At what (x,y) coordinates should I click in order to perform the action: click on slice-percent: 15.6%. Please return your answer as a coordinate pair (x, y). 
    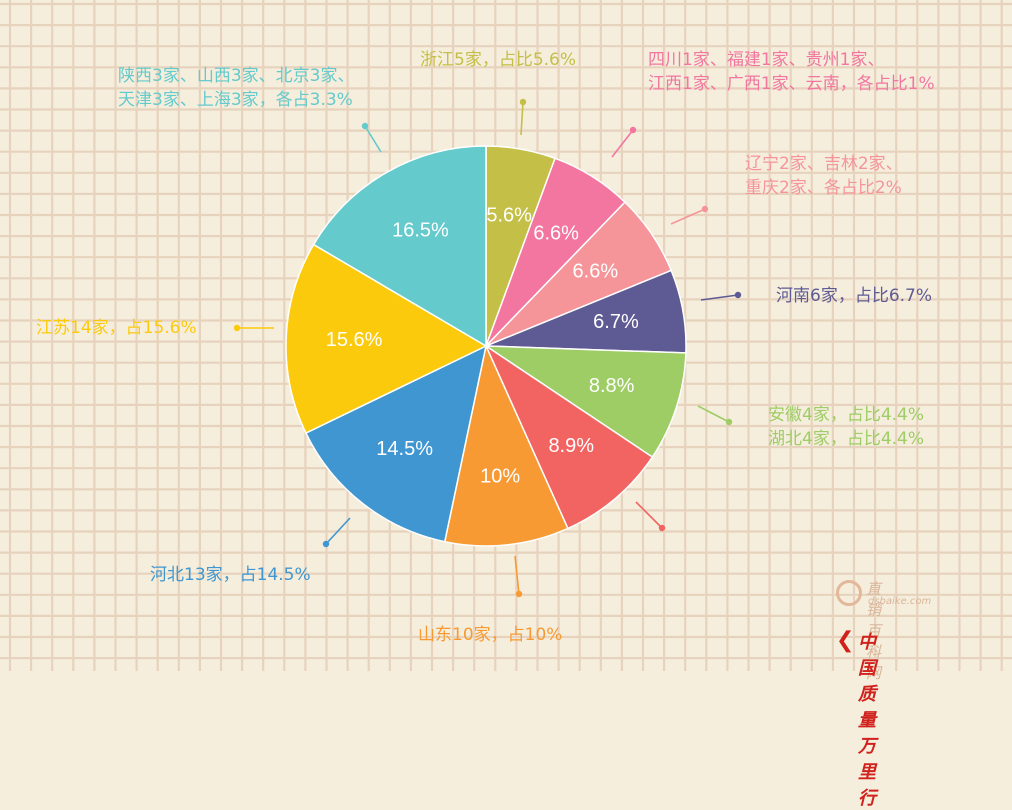
    Looking at the image, I should click on (354, 340).